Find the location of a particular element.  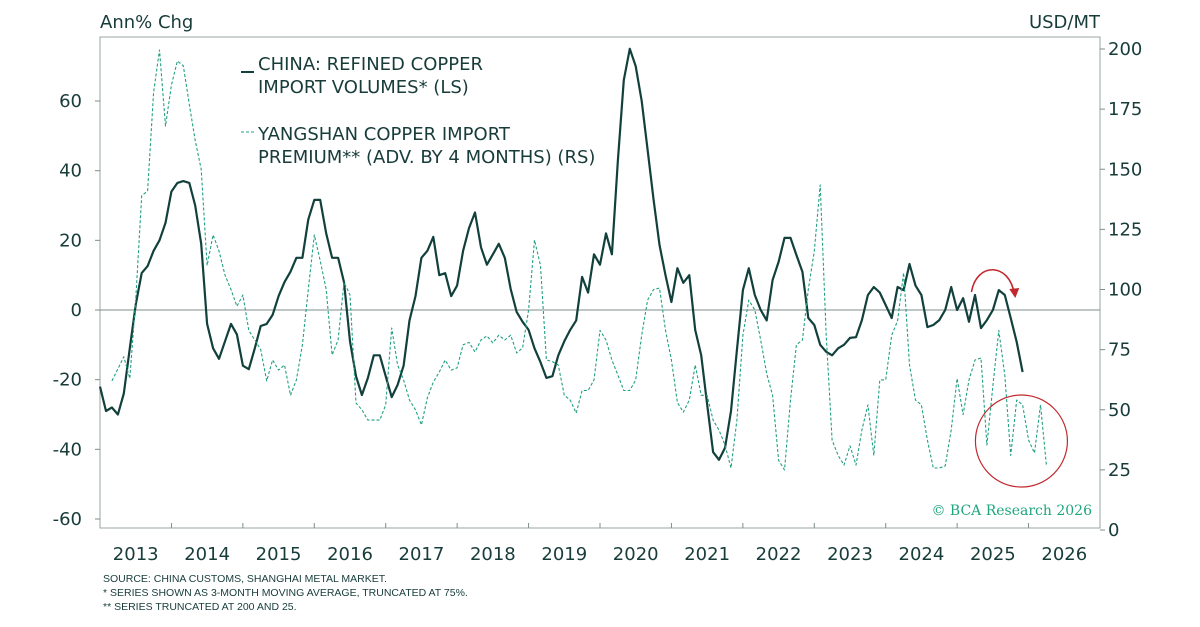

legend-label-volumes-2: IMPORT VOLUMES* (LS) is located at coordinates (363, 87).